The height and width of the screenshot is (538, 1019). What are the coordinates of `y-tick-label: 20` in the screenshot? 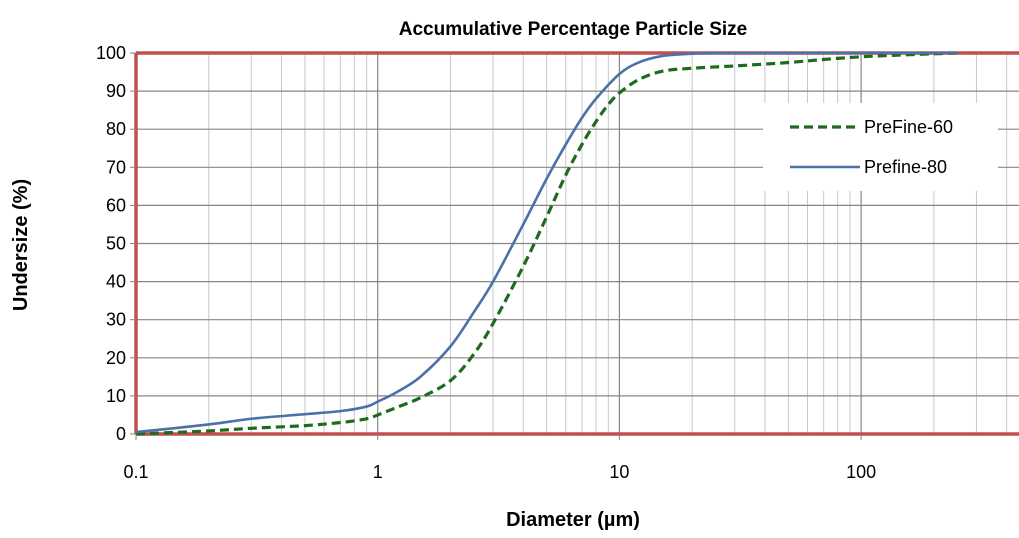 It's located at (116, 358).